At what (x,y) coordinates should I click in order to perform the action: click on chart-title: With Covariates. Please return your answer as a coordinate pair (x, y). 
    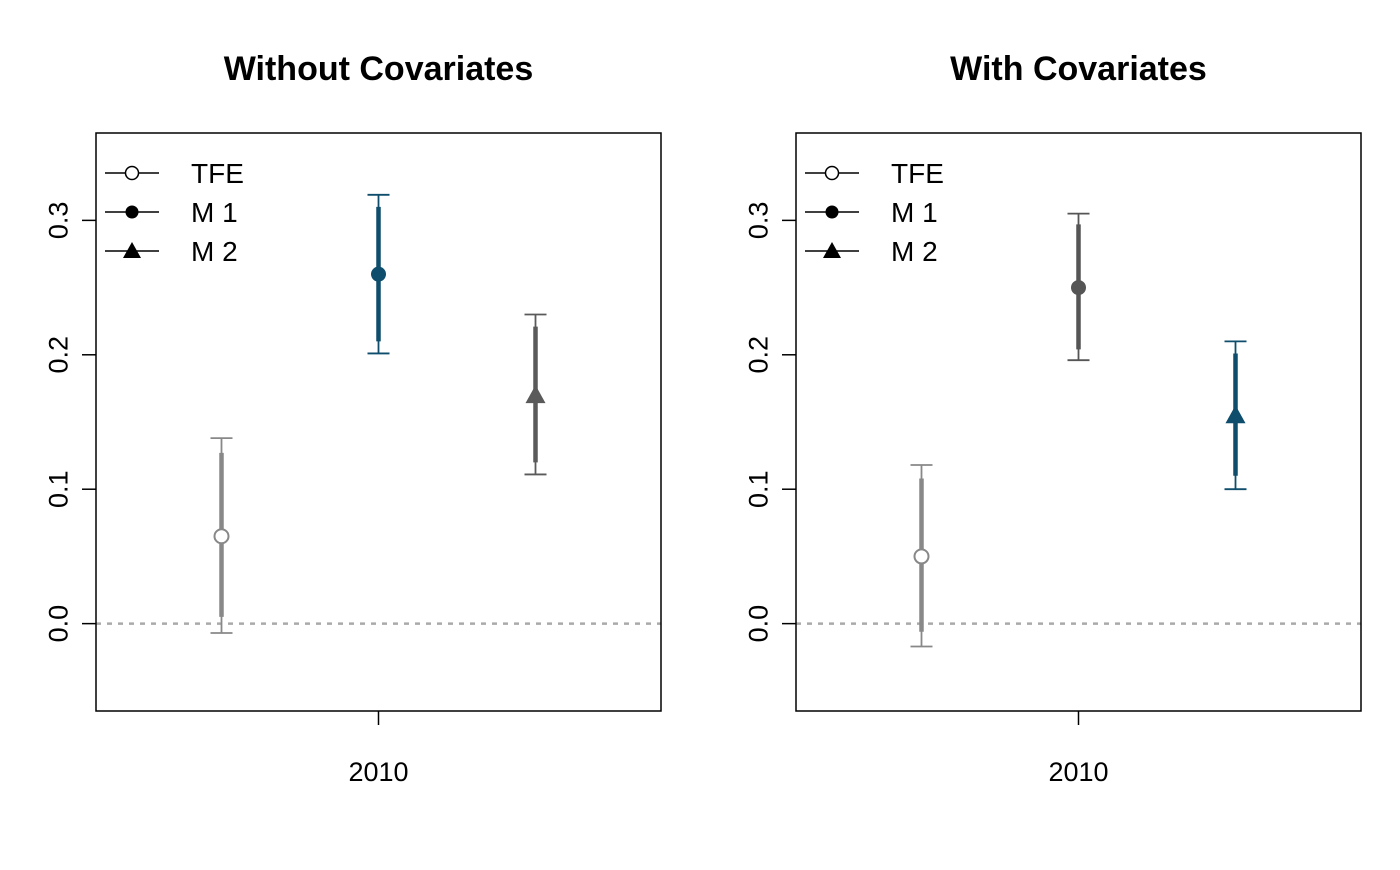
    Looking at the image, I should click on (1078, 69).